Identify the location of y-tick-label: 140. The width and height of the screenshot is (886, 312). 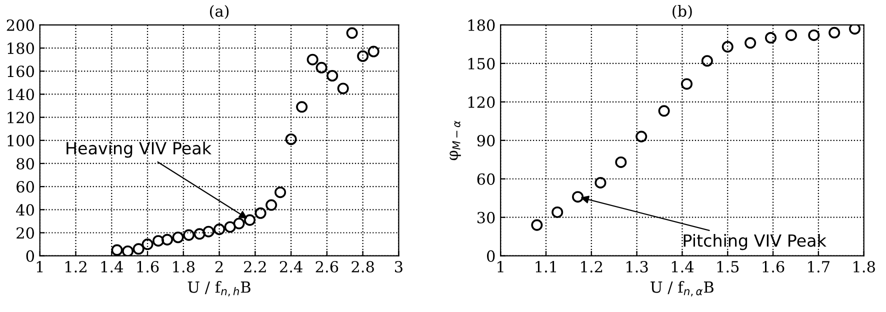
(21, 94).